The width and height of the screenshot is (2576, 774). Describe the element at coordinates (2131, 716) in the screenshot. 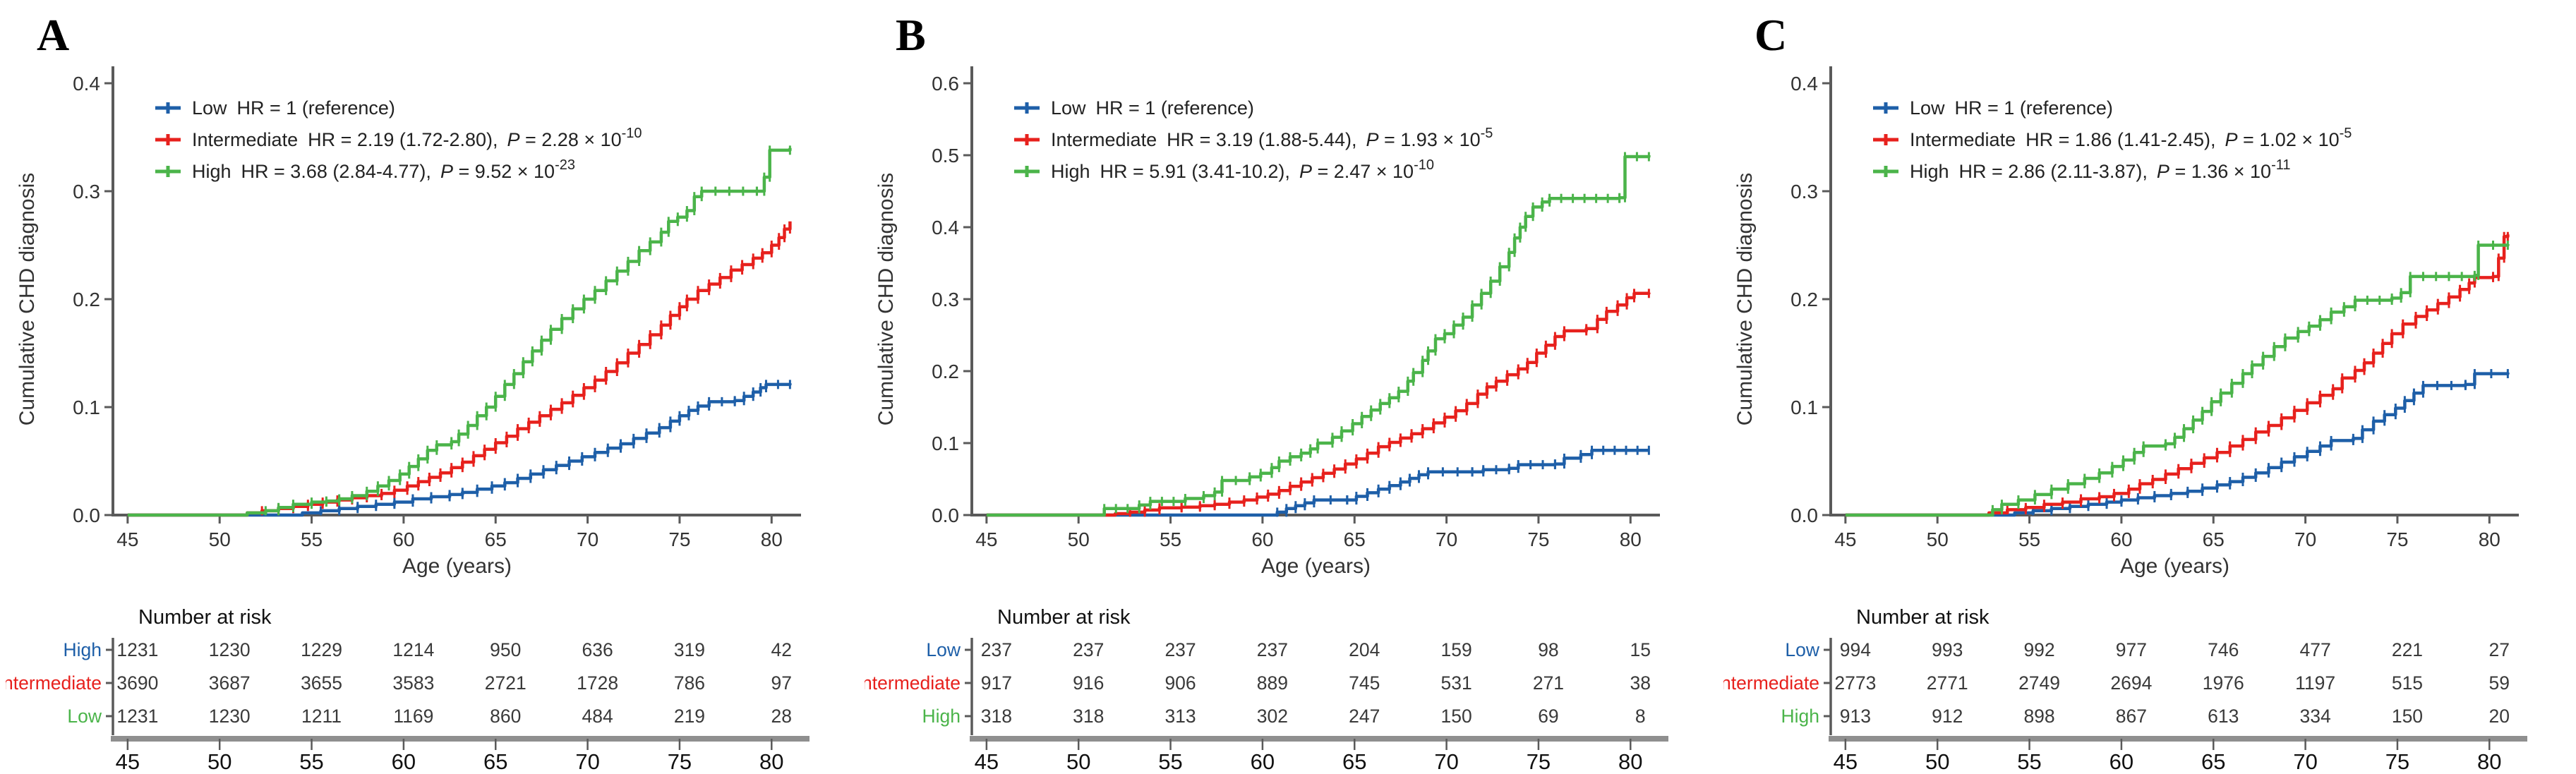

I see `risk-value: 867` at that location.